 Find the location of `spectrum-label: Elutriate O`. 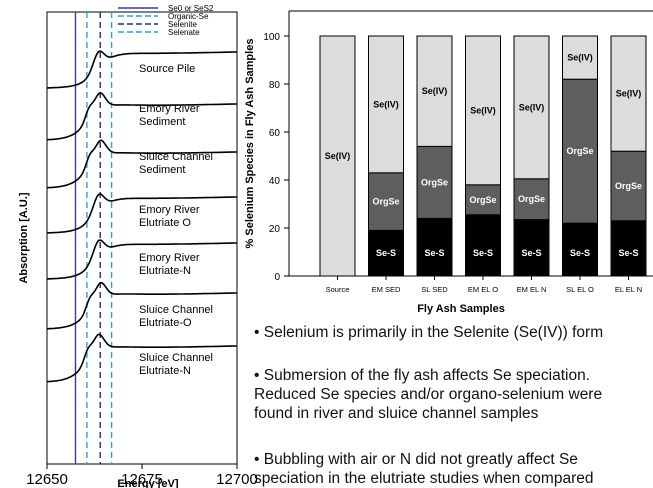

spectrum-label: Elutriate O is located at coordinates (165, 223).